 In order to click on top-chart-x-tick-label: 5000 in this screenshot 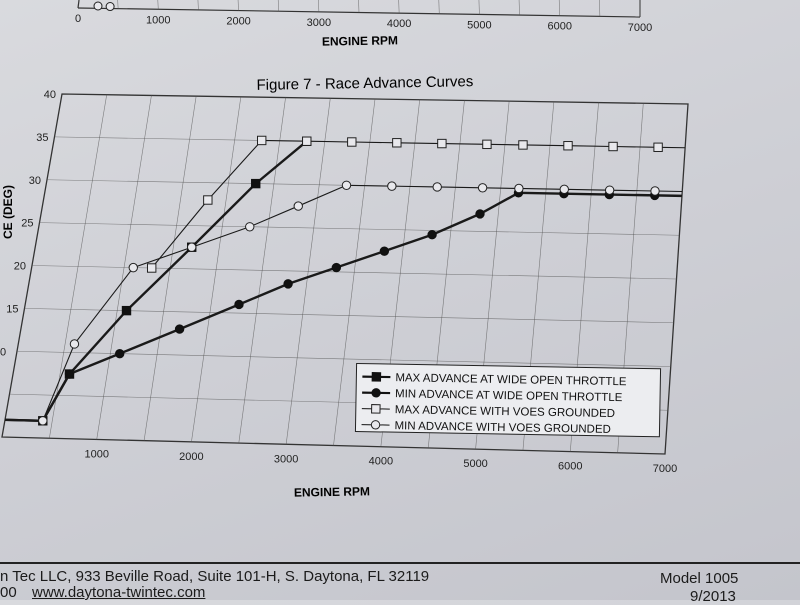, I will do `click(479, 25)`.